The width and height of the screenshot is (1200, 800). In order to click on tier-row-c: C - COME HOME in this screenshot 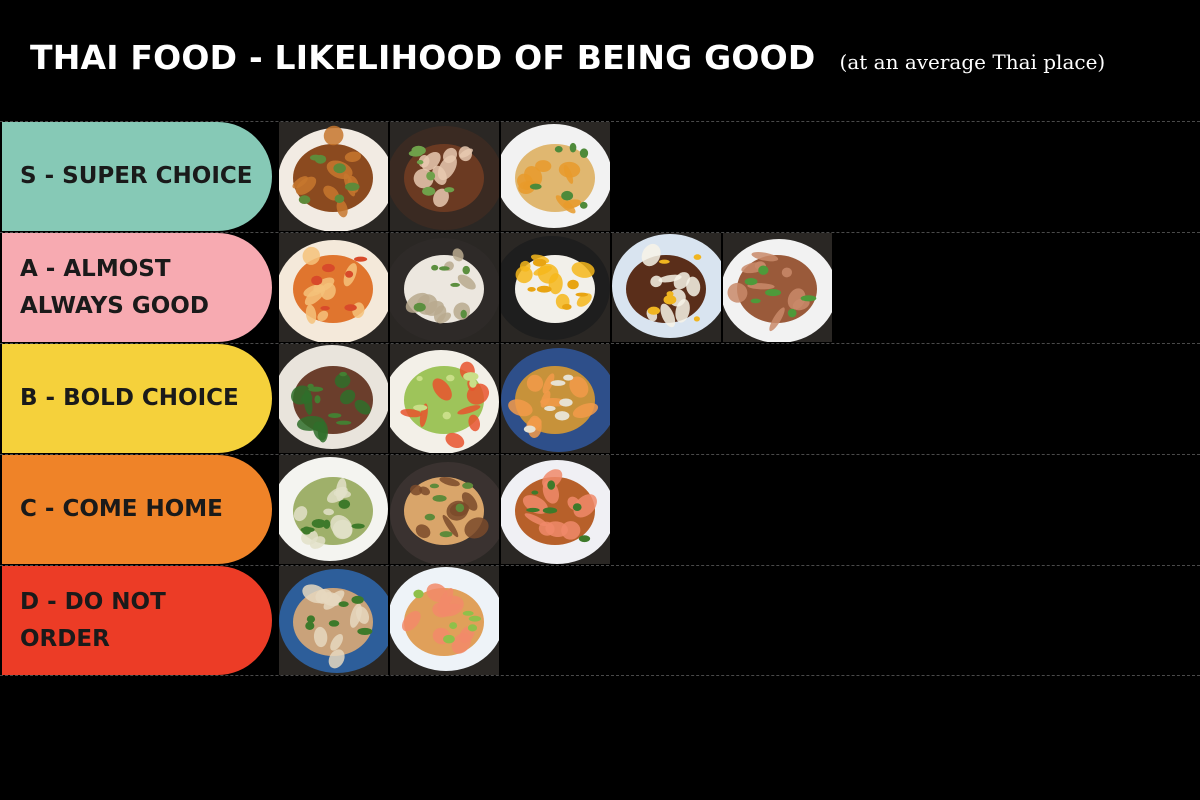, I will do `click(600, 509)`.